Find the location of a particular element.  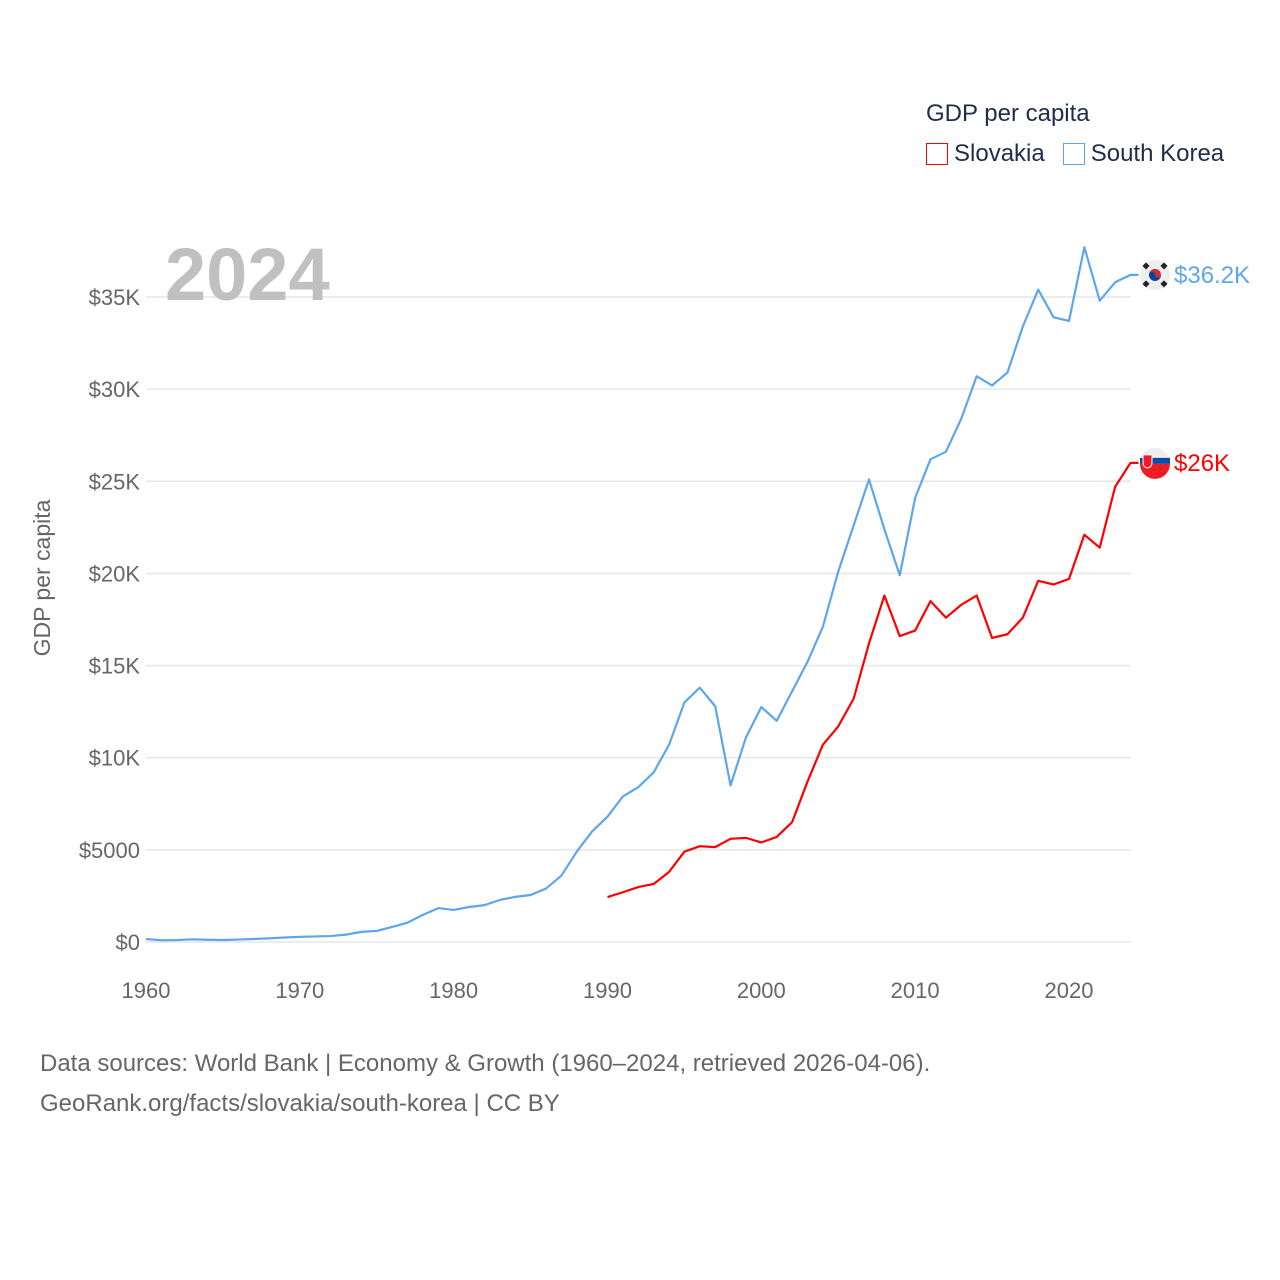

slovakia-flag-icon is located at coordinates (1155, 463).